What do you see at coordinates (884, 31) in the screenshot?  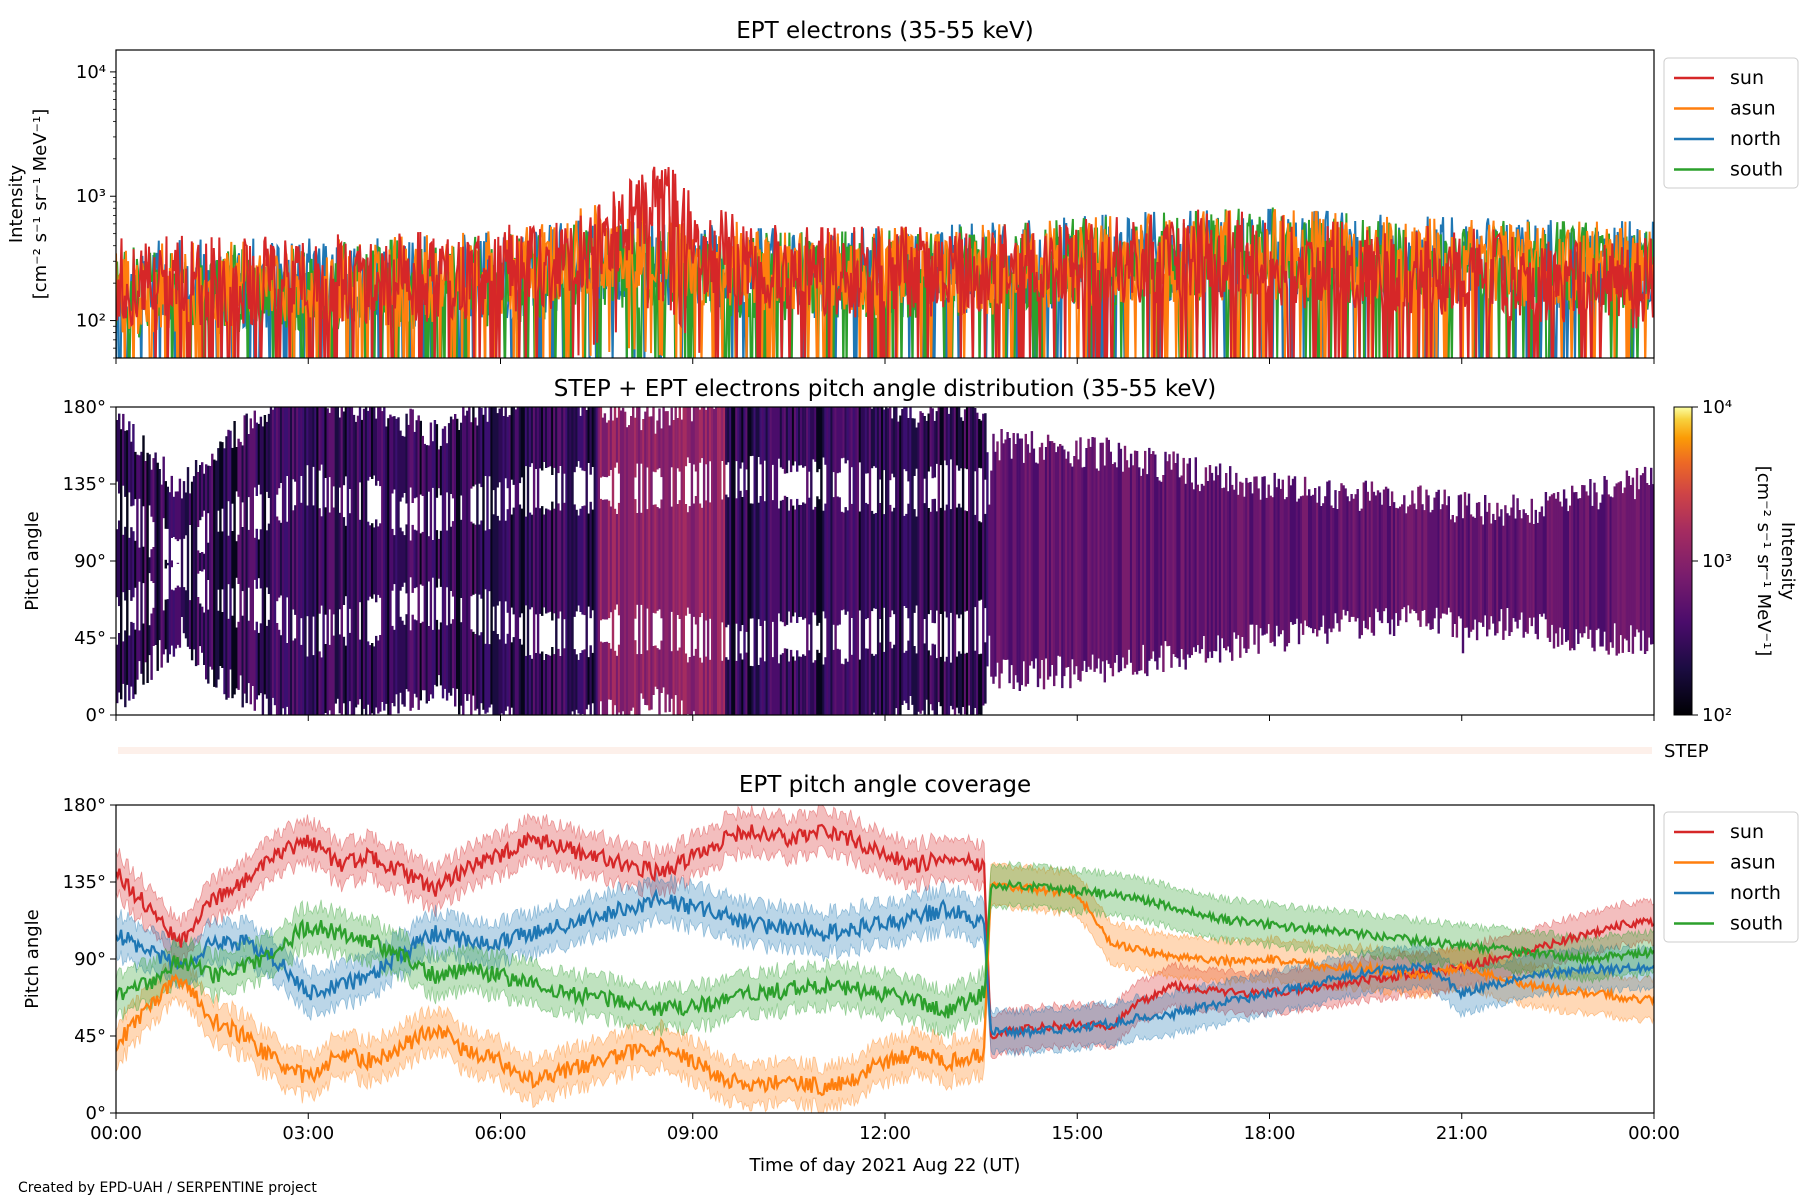 I see `panel1-title: EPT electrons (35-55 keV)` at bounding box center [884, 31].